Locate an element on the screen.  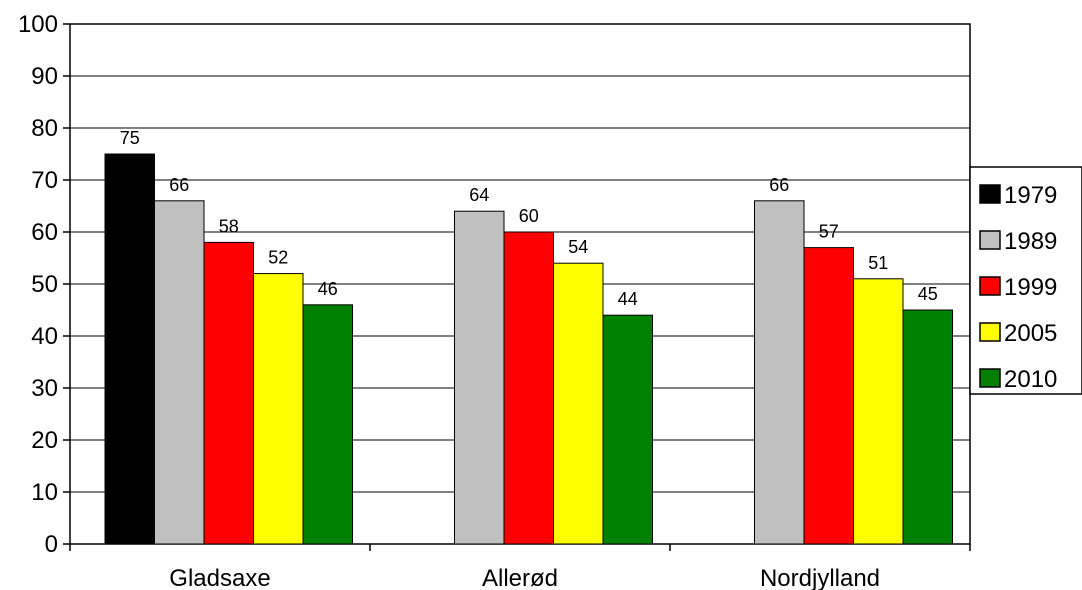
category-label: Allerød is located at coordinates (520, 577).